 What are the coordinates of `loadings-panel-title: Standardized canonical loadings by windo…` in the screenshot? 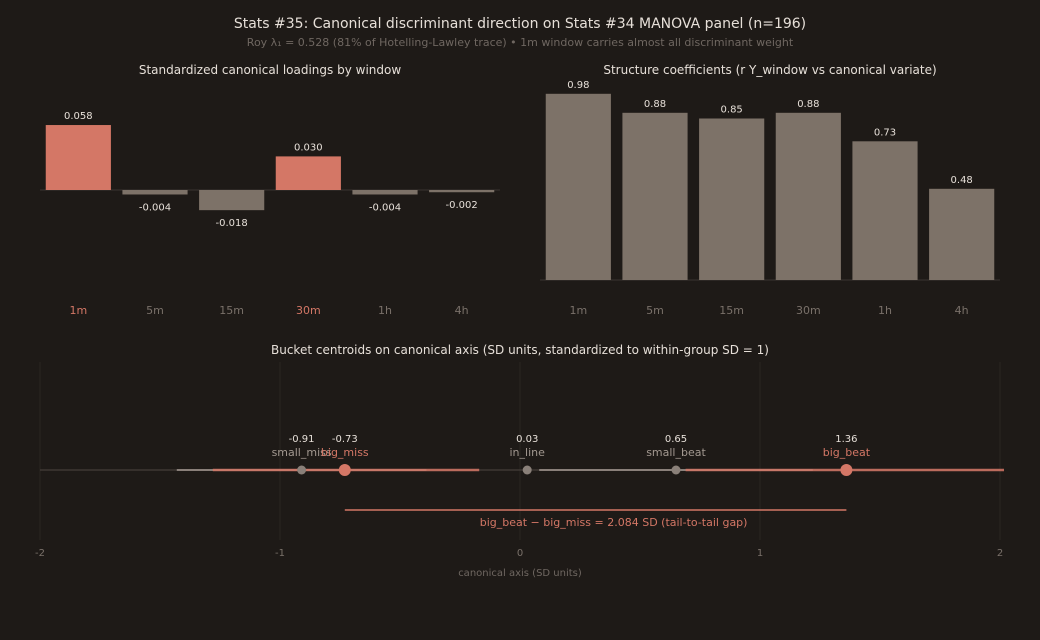 It's located at (270, 70).